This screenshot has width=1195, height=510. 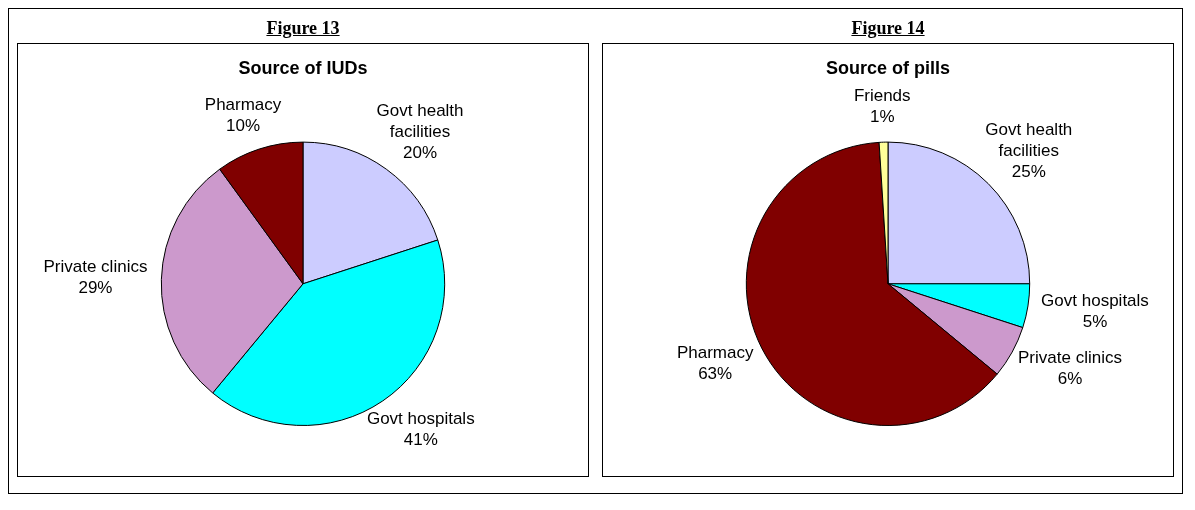 I want to click on data-label: 6%, so click(x=1070, y=379).